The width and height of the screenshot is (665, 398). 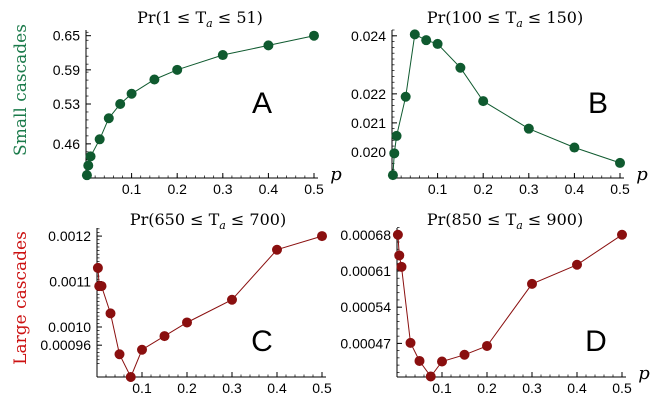 What do you see at coordinates (596, 341) in the screenshot?
I see `panel-letter: D` at bounding box center [596, 341].